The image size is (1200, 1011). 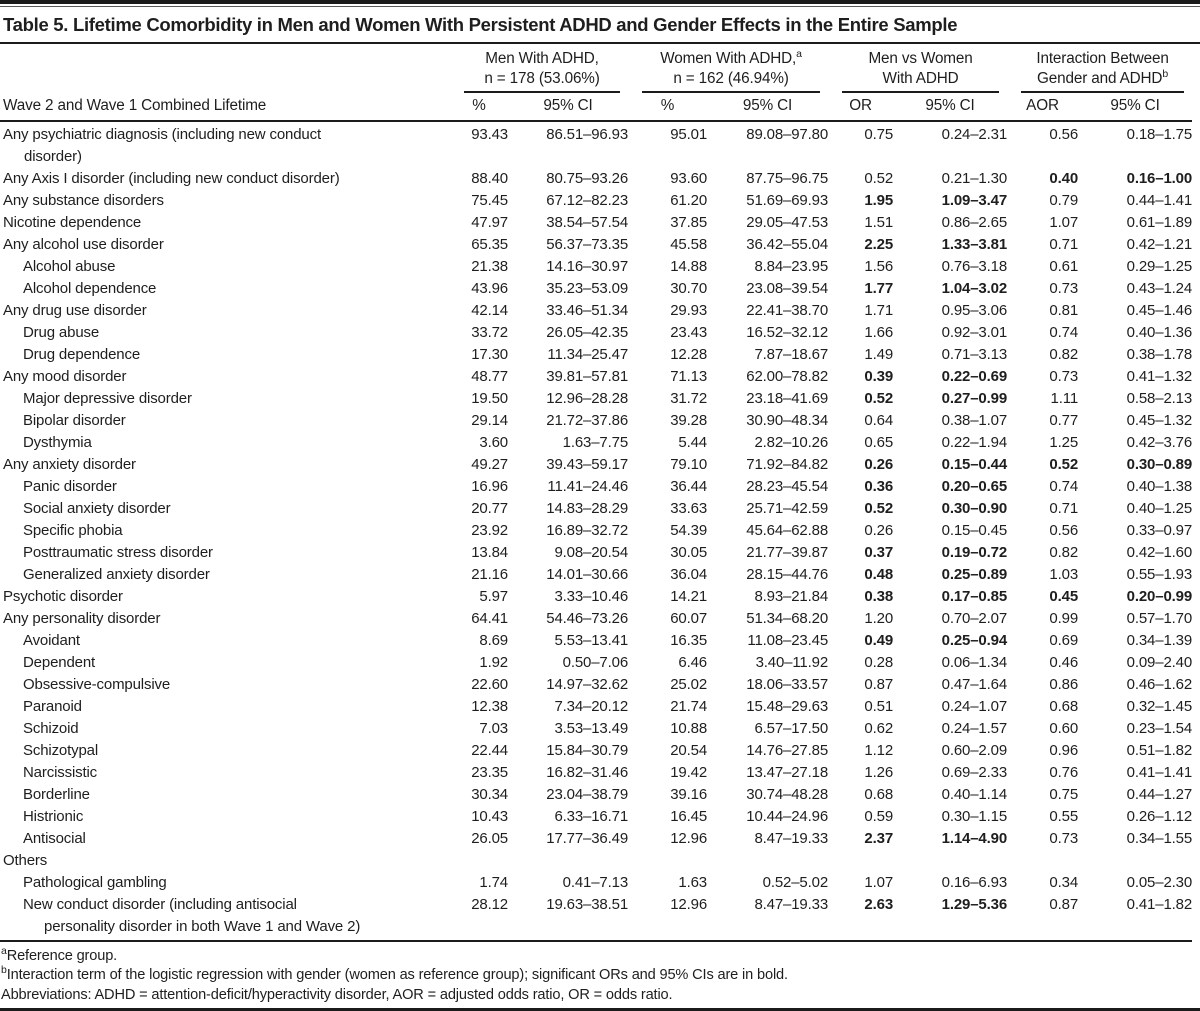 What do you see at coordinates (1064, 596) in the screenshot?
I see `aor: 0.45` at bounding box center [1064, 596].